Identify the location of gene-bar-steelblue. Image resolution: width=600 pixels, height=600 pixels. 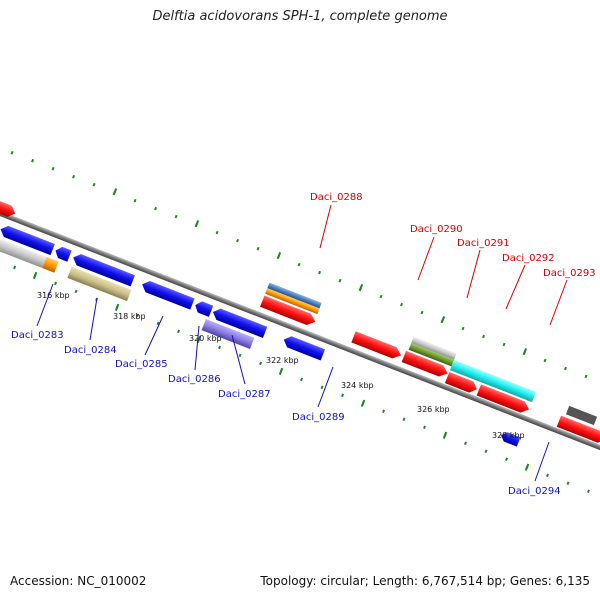
(294, 295).